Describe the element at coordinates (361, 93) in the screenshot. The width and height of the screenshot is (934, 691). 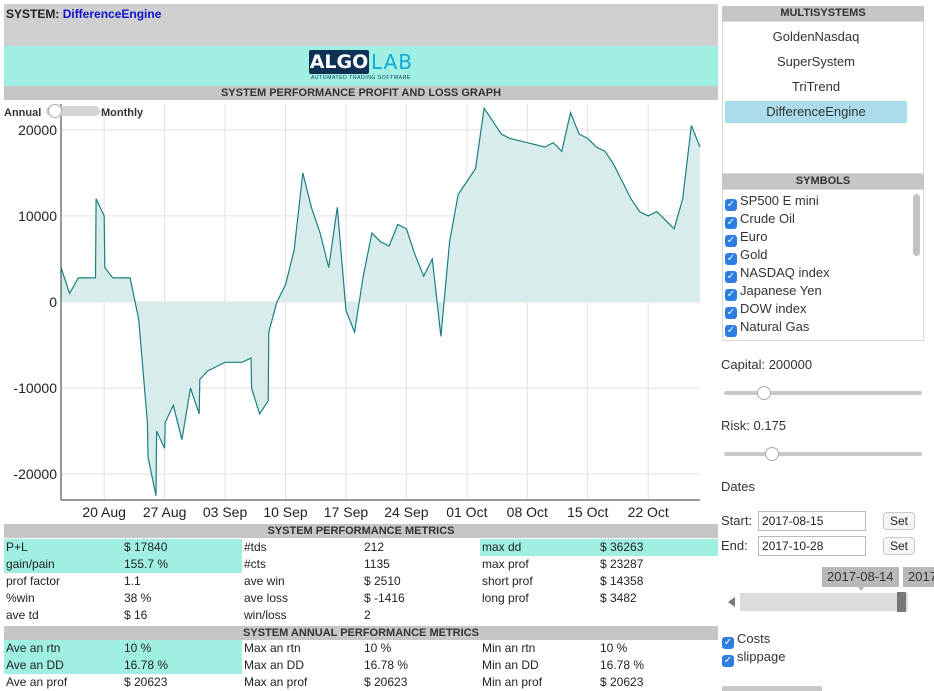
I see `graph-header: SYSTEM PERFORMANCE PROFIT AND LOSS GRAPH` at that location.